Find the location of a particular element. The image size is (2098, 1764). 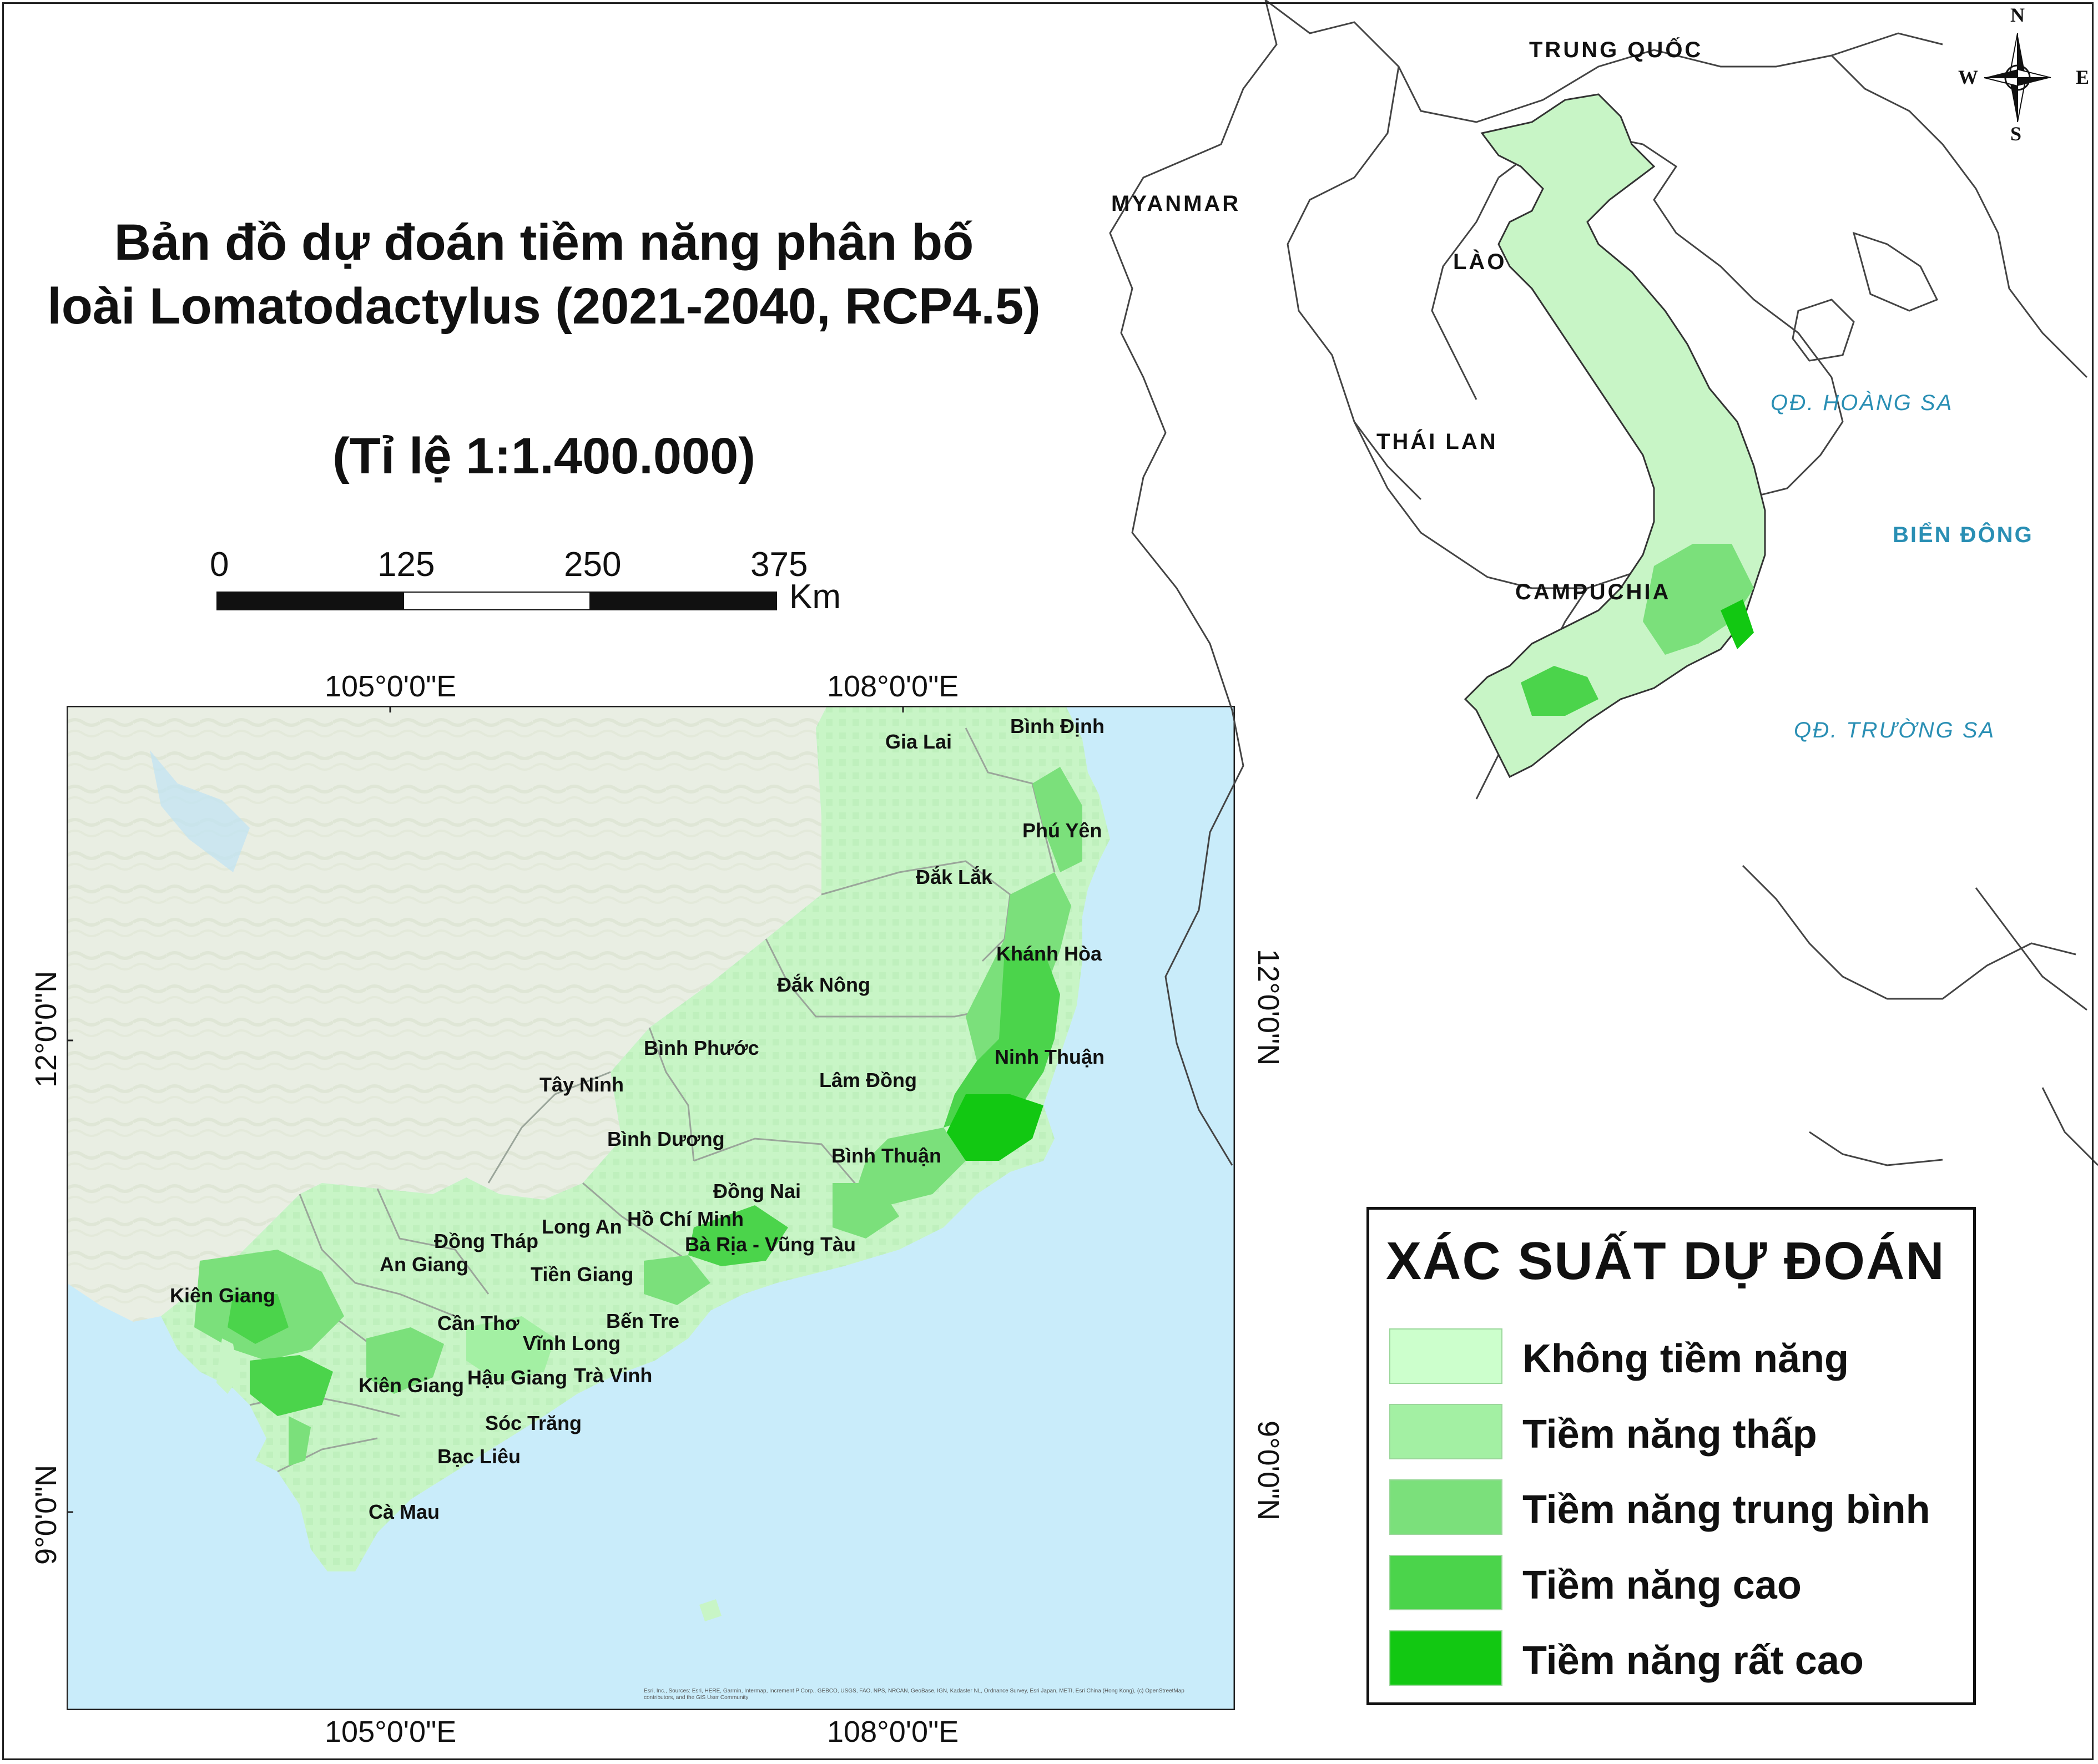

sea-label: QĐ. HOÀNG SA is located at coordinates (1862, 403).